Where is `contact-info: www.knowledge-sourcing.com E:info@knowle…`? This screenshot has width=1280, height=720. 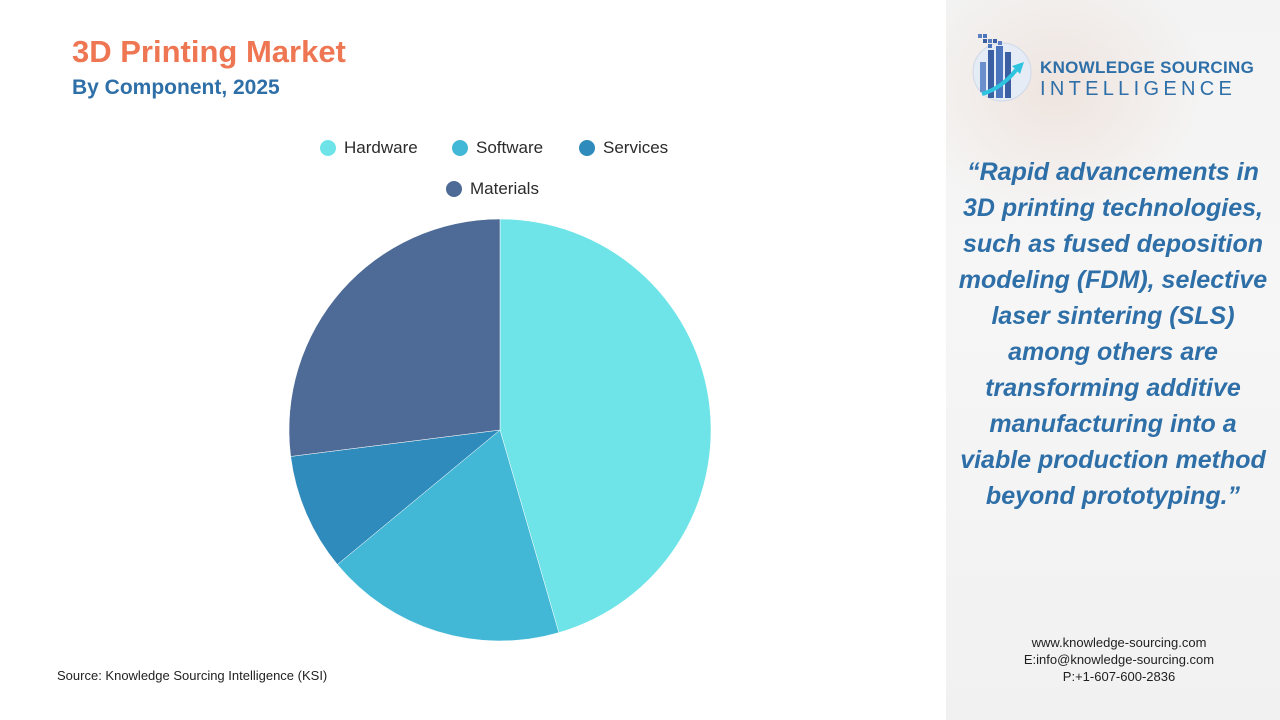 contact-info: www.knowledge-sourcing.com E:info@knowle… is located at coordinates (1113, 659).